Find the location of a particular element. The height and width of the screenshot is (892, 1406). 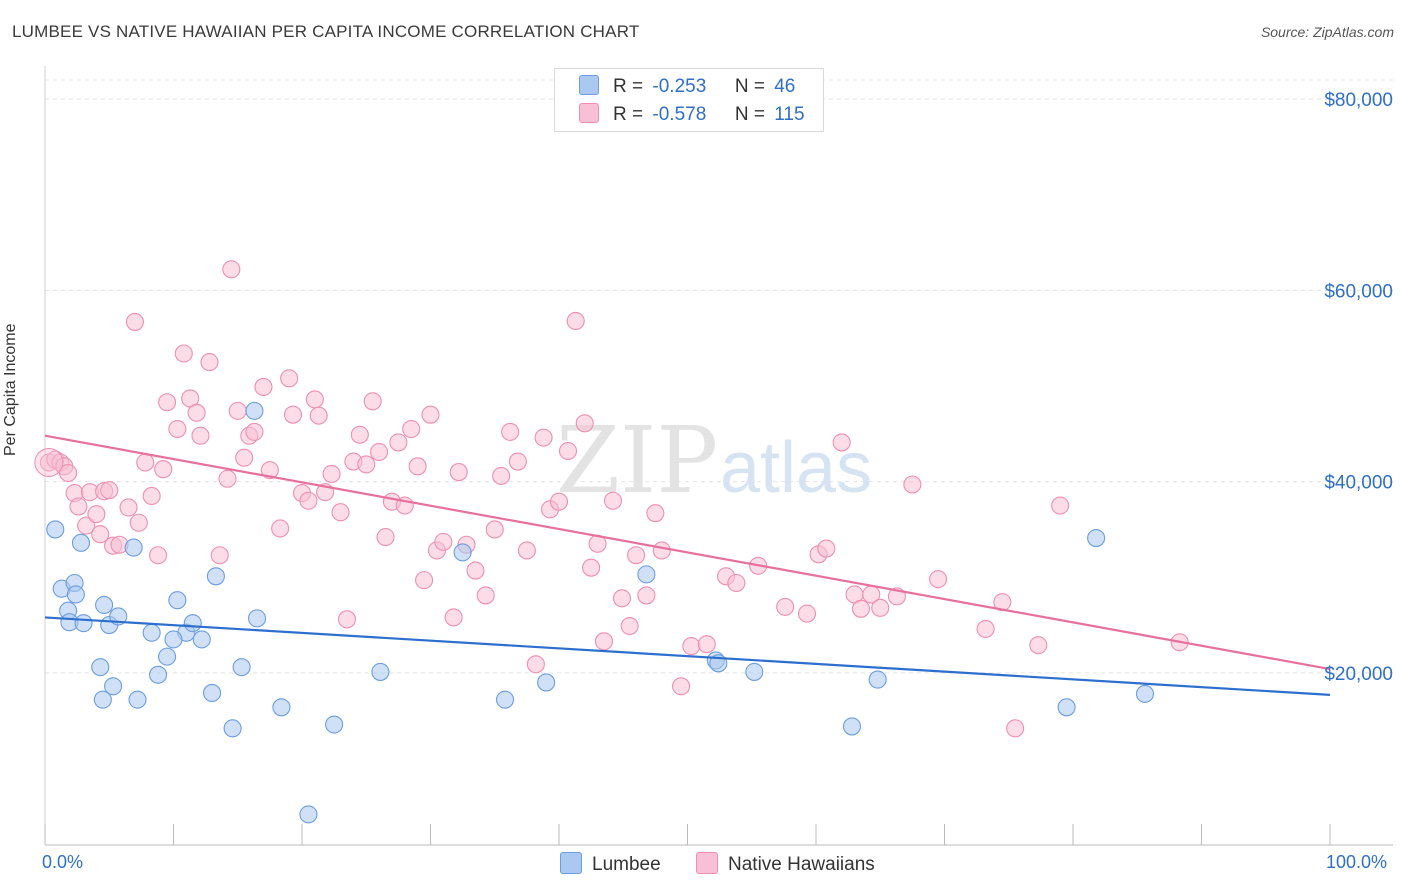

lumbee-trend-line is located at coordinates (687, 656).